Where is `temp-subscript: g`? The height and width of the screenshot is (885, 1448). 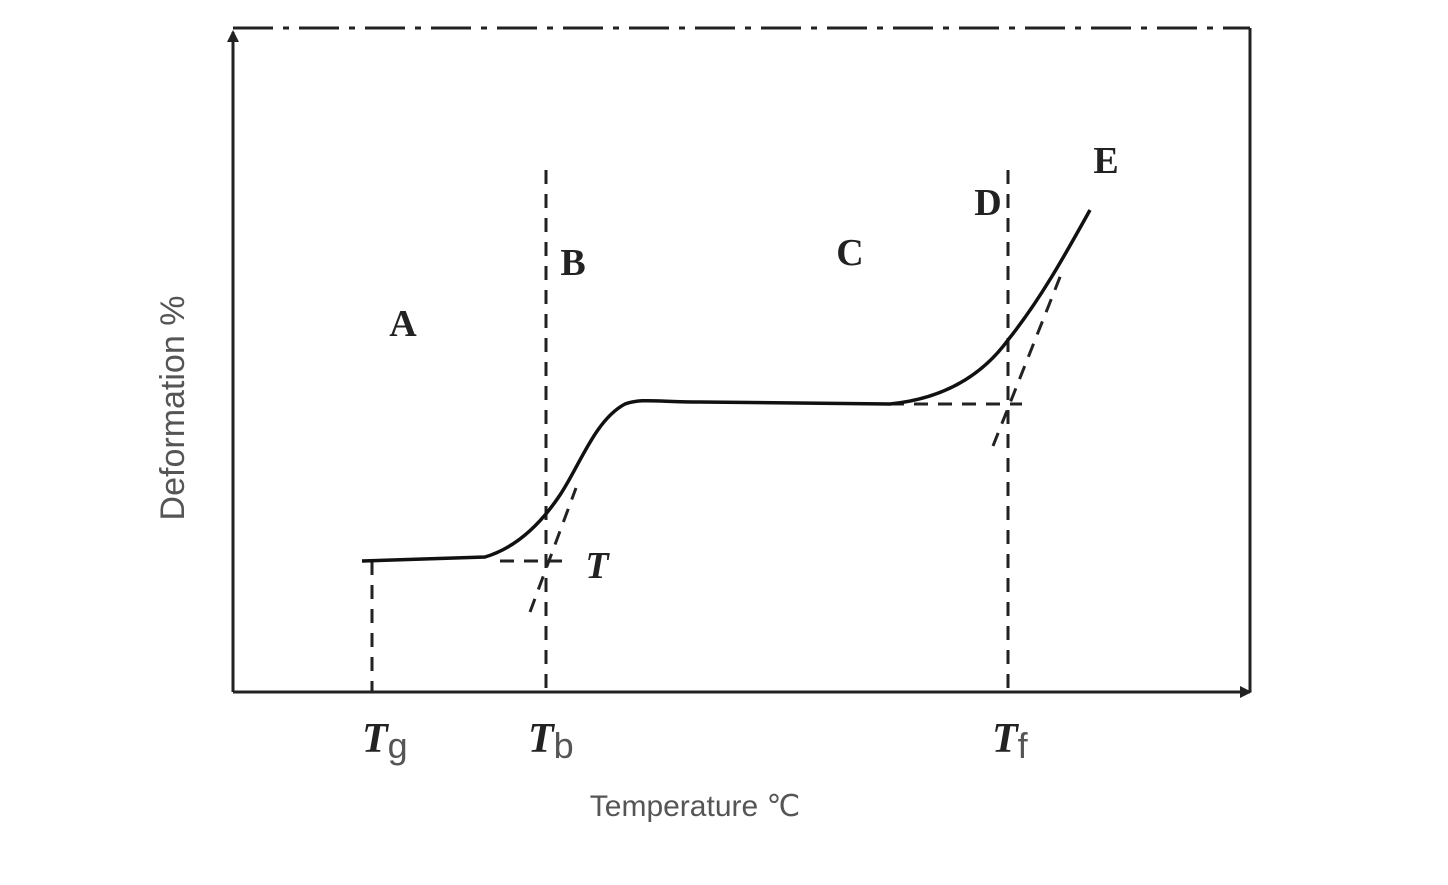 temp-subscript: g is located at coordinates (398, 745).